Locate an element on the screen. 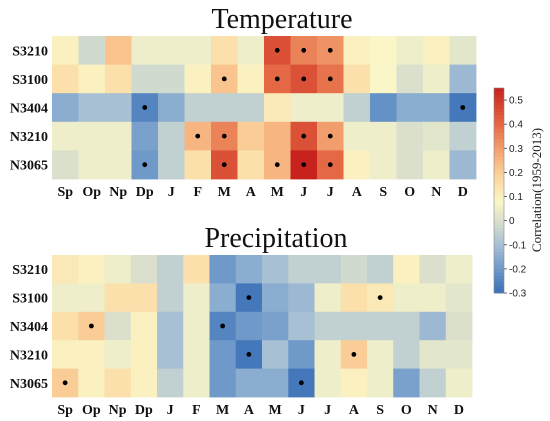 This screenshot has width=550, height=421. column-label: M is located at coordinates (277, 192).